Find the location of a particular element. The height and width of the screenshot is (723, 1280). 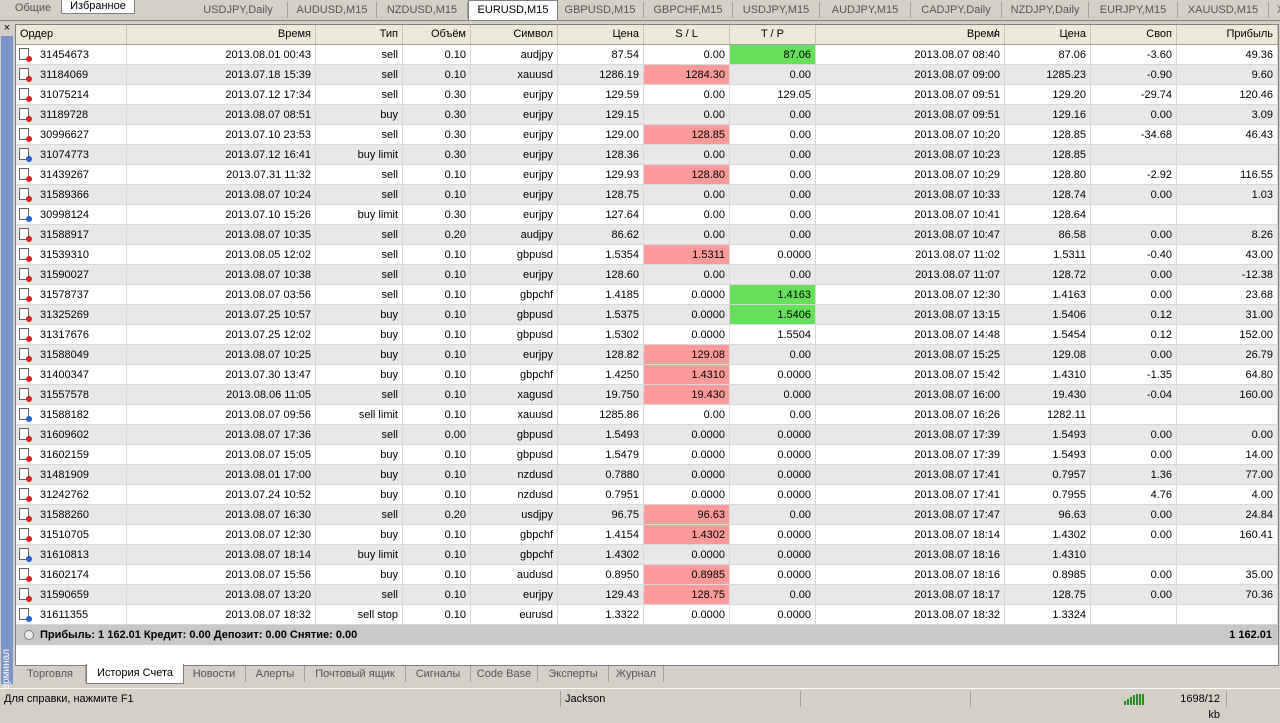

column-header: Тип is located at coordinates (359, 34).